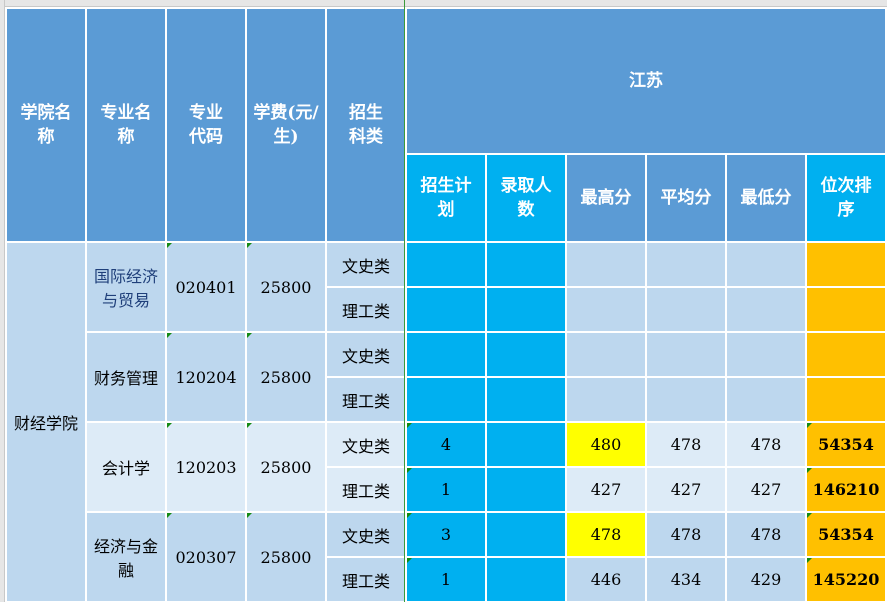 Image resolution: width=887 pixels, height=603 pixels. I want to click on plan-cell: 3, so click(446, 534).